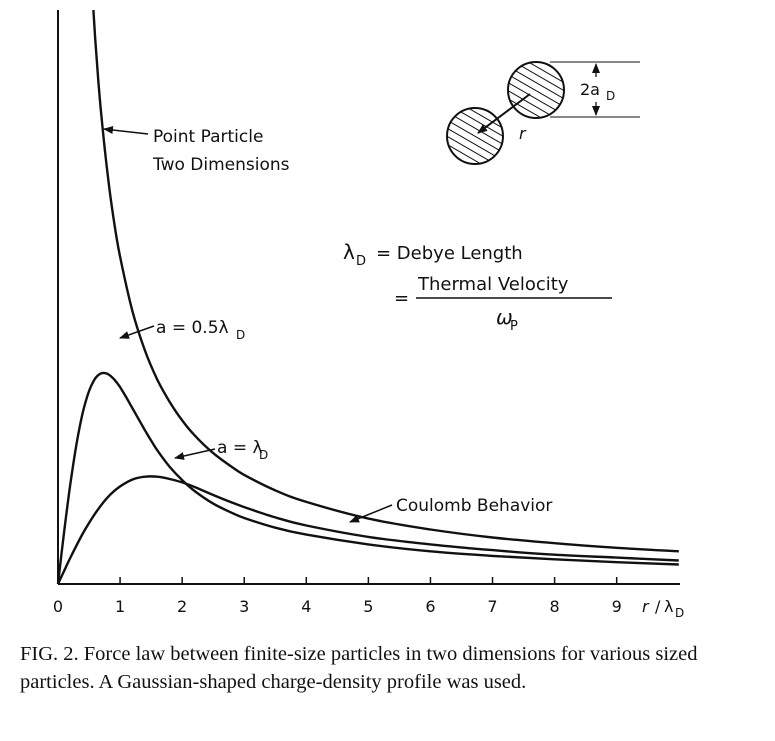 This screenshot has height=741, width=775. Describe the element at coordinates (555, 606) in the screenshot. I see `x-tick-label: 8` at that location.